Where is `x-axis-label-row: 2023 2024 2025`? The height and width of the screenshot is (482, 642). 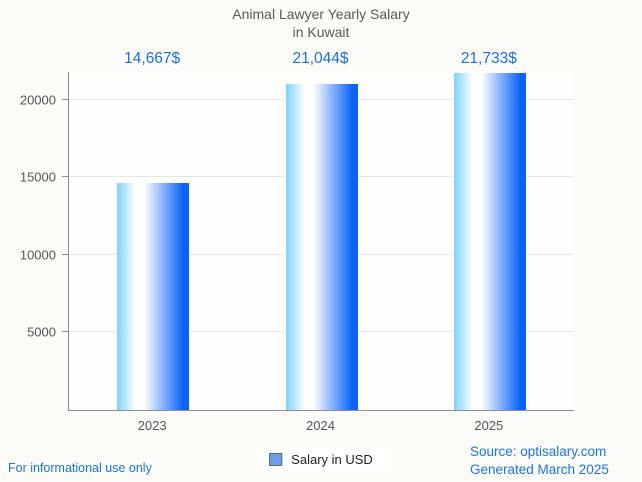 x-axis-label-row: 2023 2024 2025 is located at coordinates (320, 427).